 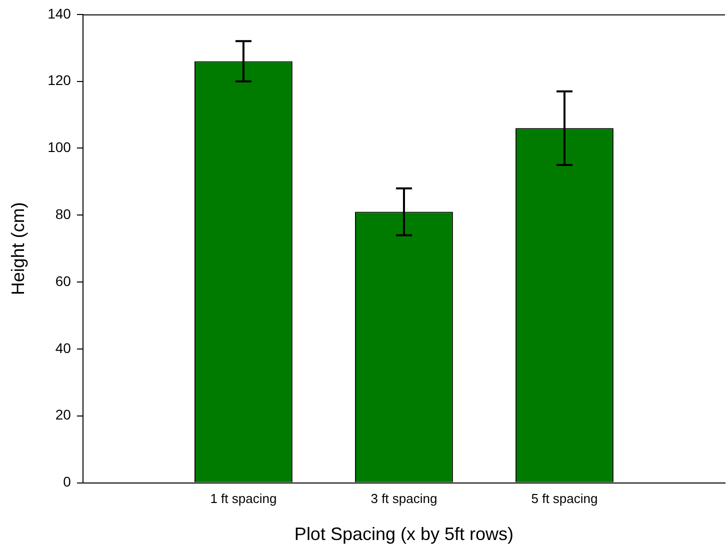 What do you see at coordinates (60, 147) in the screenshot?
I see `y-tick-label: 100` at bounding box center [60, 147].